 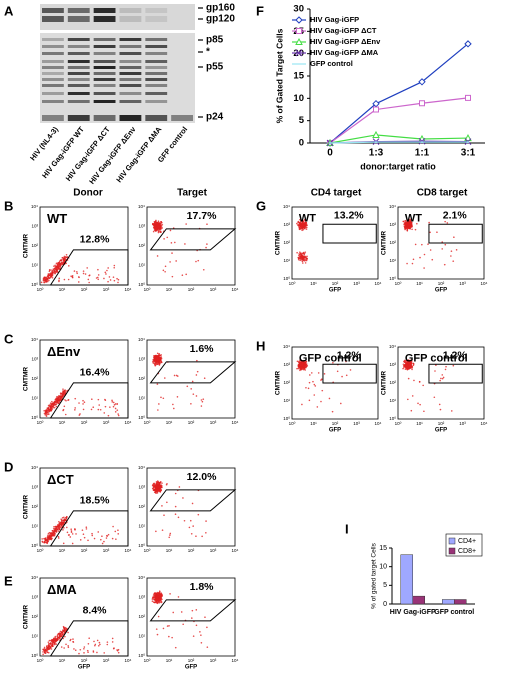 What do you see at coordinates (62, 422) in the screenshot?
I see `x-tick-label: 10¹` at bounding box center [62, 422].